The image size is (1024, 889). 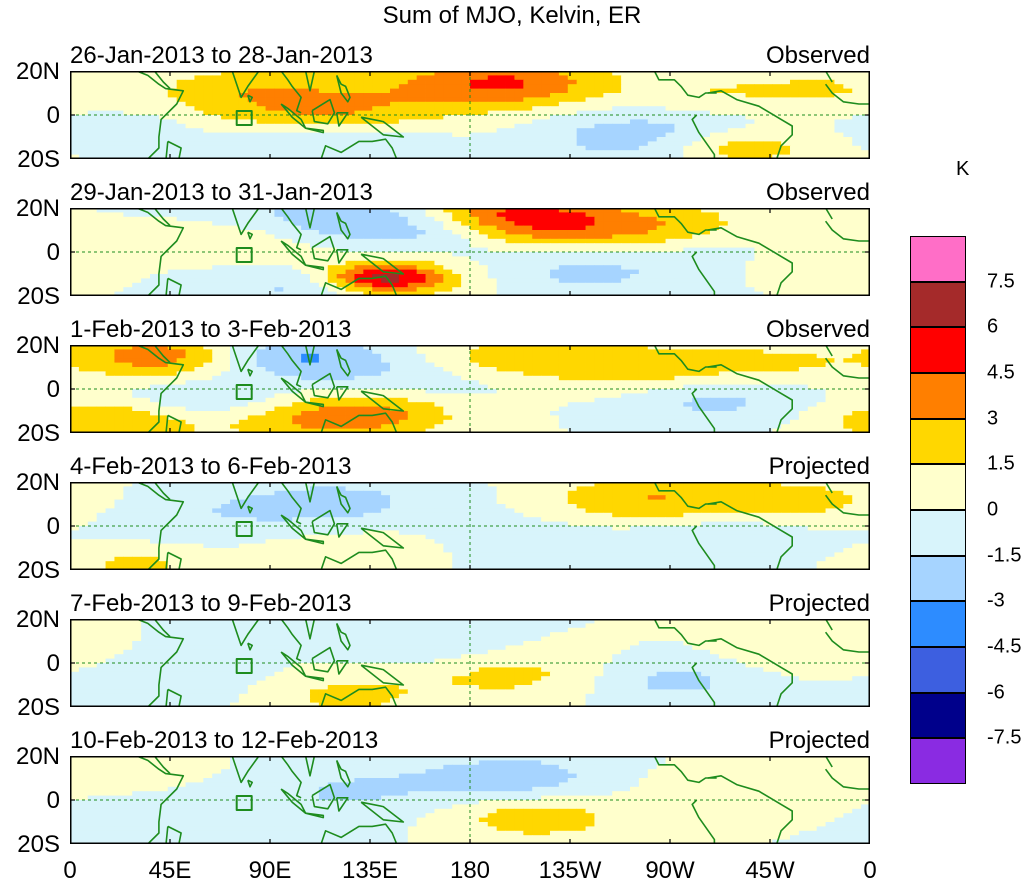 I want to click on colorbar-tick-label: -3, so click(x=996, y=600).